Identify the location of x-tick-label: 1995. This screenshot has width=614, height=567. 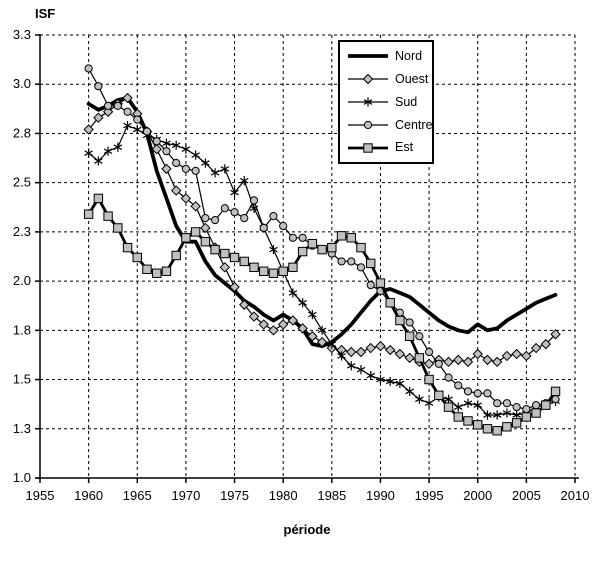
(429, 495).